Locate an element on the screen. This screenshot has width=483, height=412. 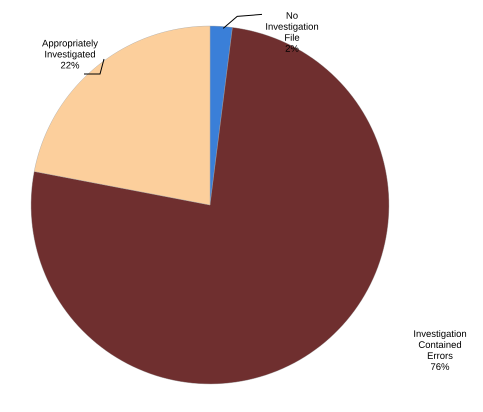
slice-label: Investigation Contained Errors is located at coordinates (440, 344).